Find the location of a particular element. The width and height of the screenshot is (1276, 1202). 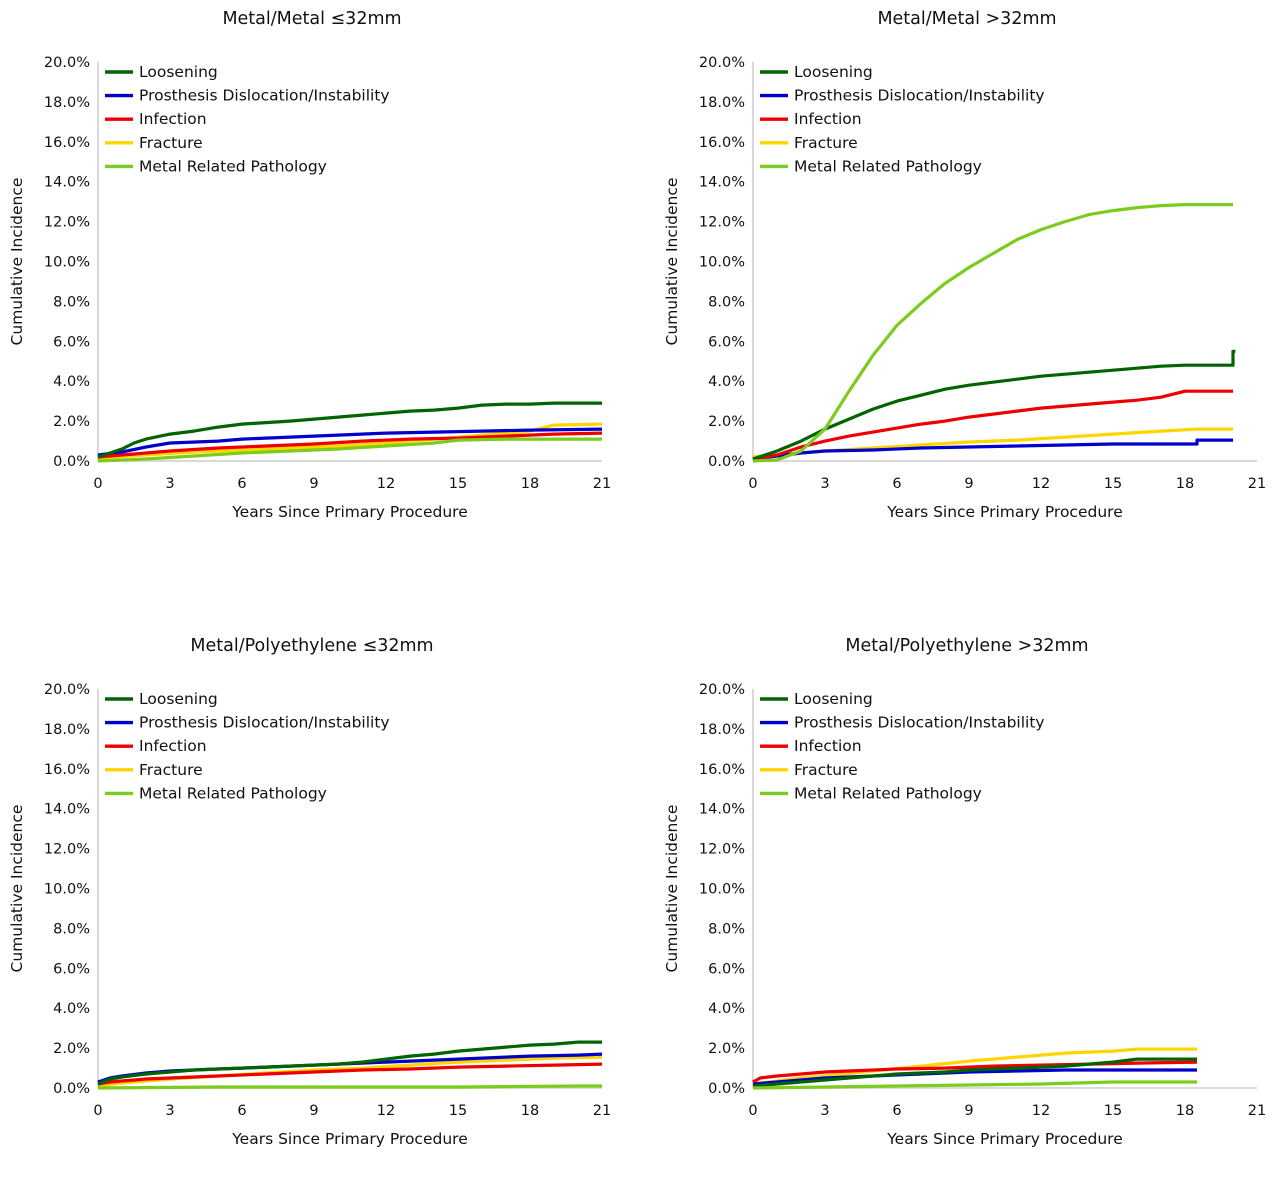

chart-title: Metal/Polyethylene >32mm is located at coordinates (966, 646).